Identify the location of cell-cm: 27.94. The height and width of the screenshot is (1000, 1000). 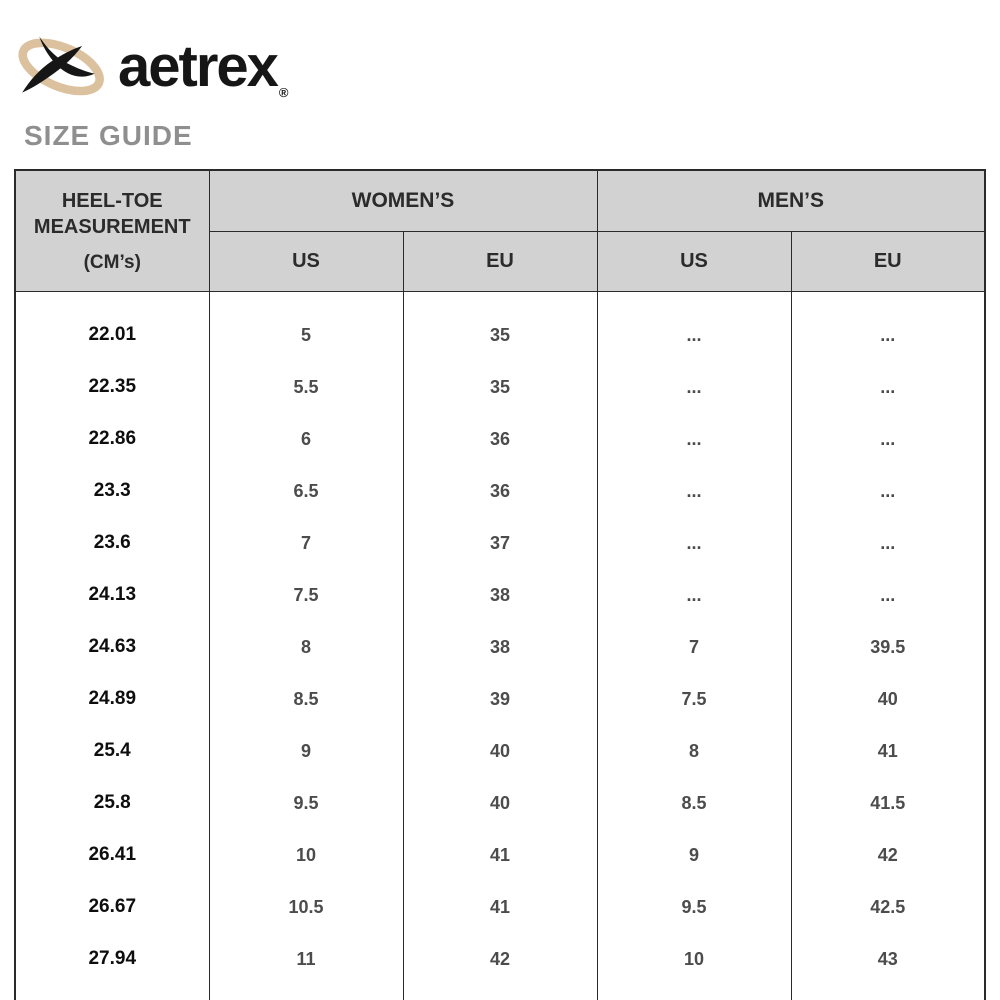
(112, 966).